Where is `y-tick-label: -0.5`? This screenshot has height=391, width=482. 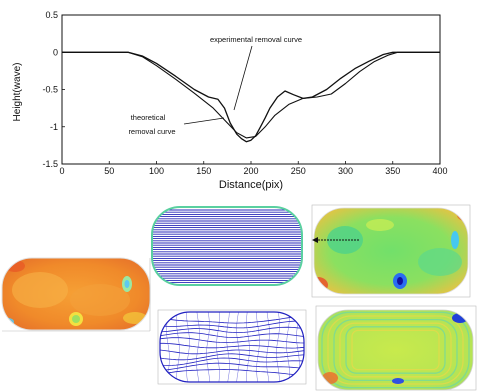 y-tick-label: -0.5 is located at coordinates (50, 90).